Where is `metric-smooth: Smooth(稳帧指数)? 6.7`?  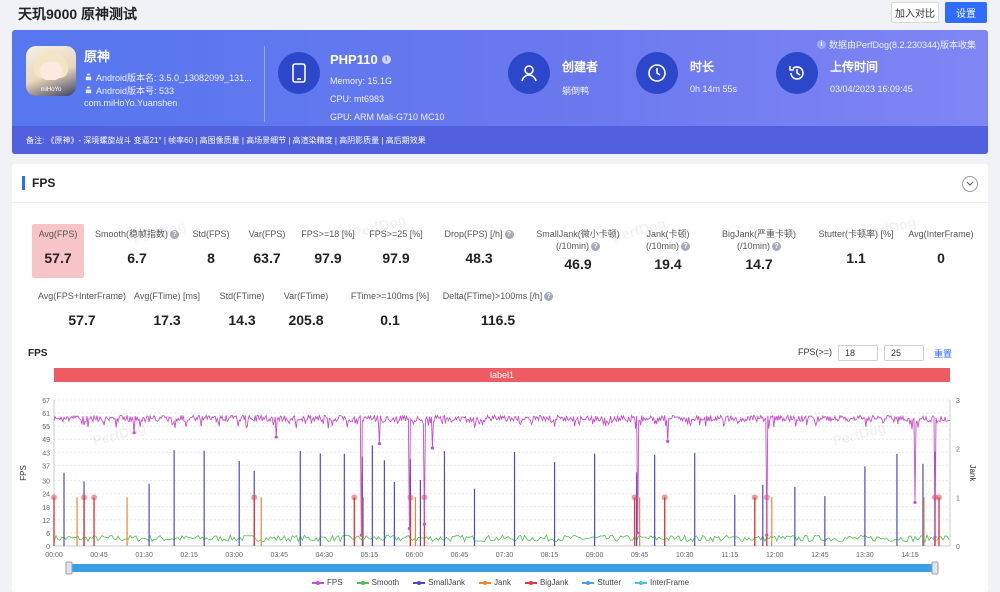
metric-smooth: Smooth(稳帧指数)? 6.7 is located at coordinates (137, 251).